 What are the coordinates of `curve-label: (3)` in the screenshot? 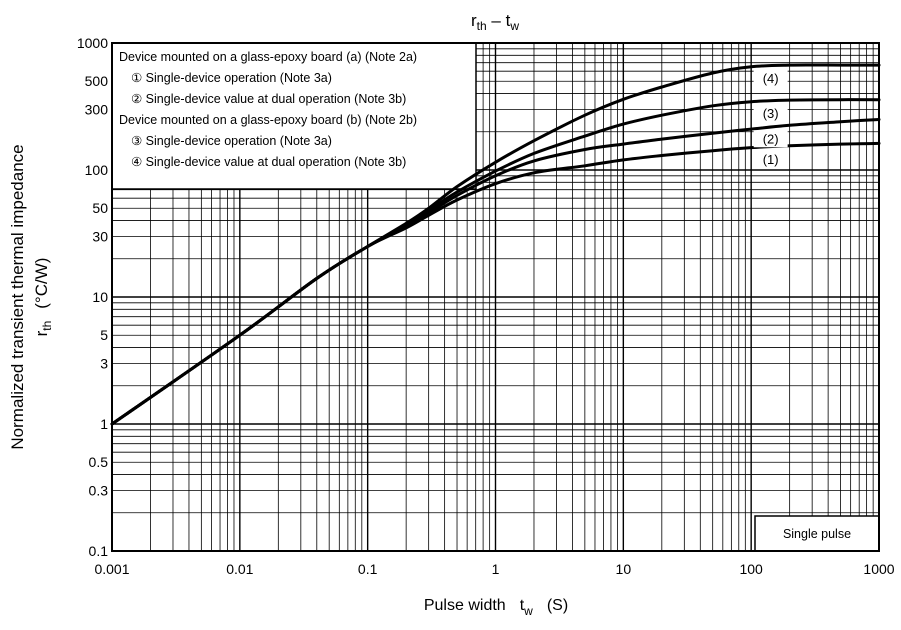 It's located at (771, 113).